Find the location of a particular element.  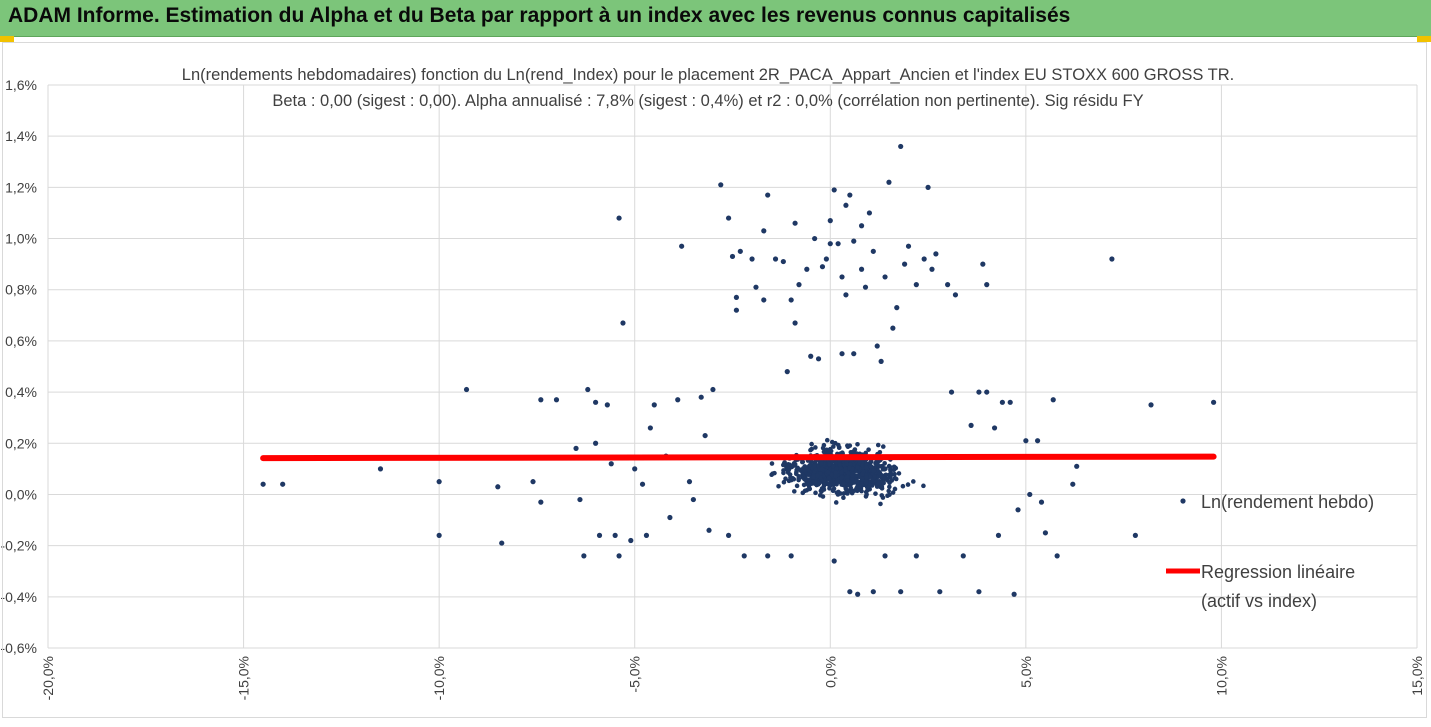

x-tick-label: -10,0% is located at coordinates (439, 678).